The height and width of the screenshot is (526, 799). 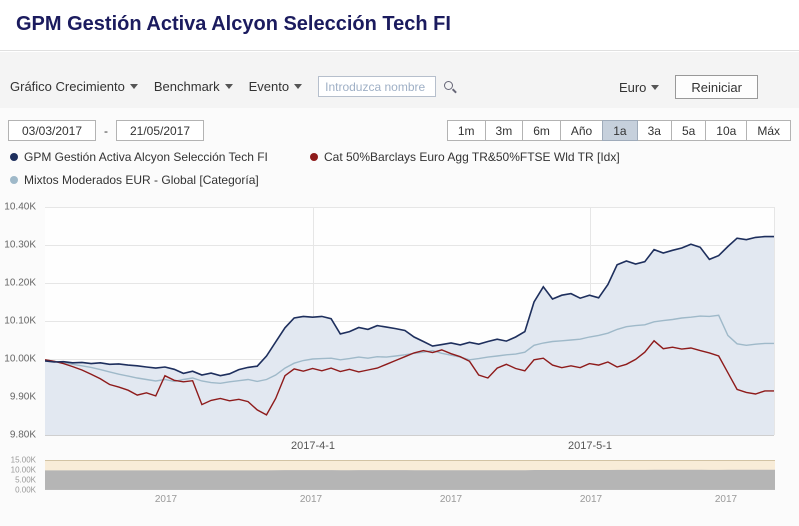 What do you see at coordinates (20, 207) in the screenshot?
I see `y-axis-tick-label: 10.40K` at bounding box center [20, 207].